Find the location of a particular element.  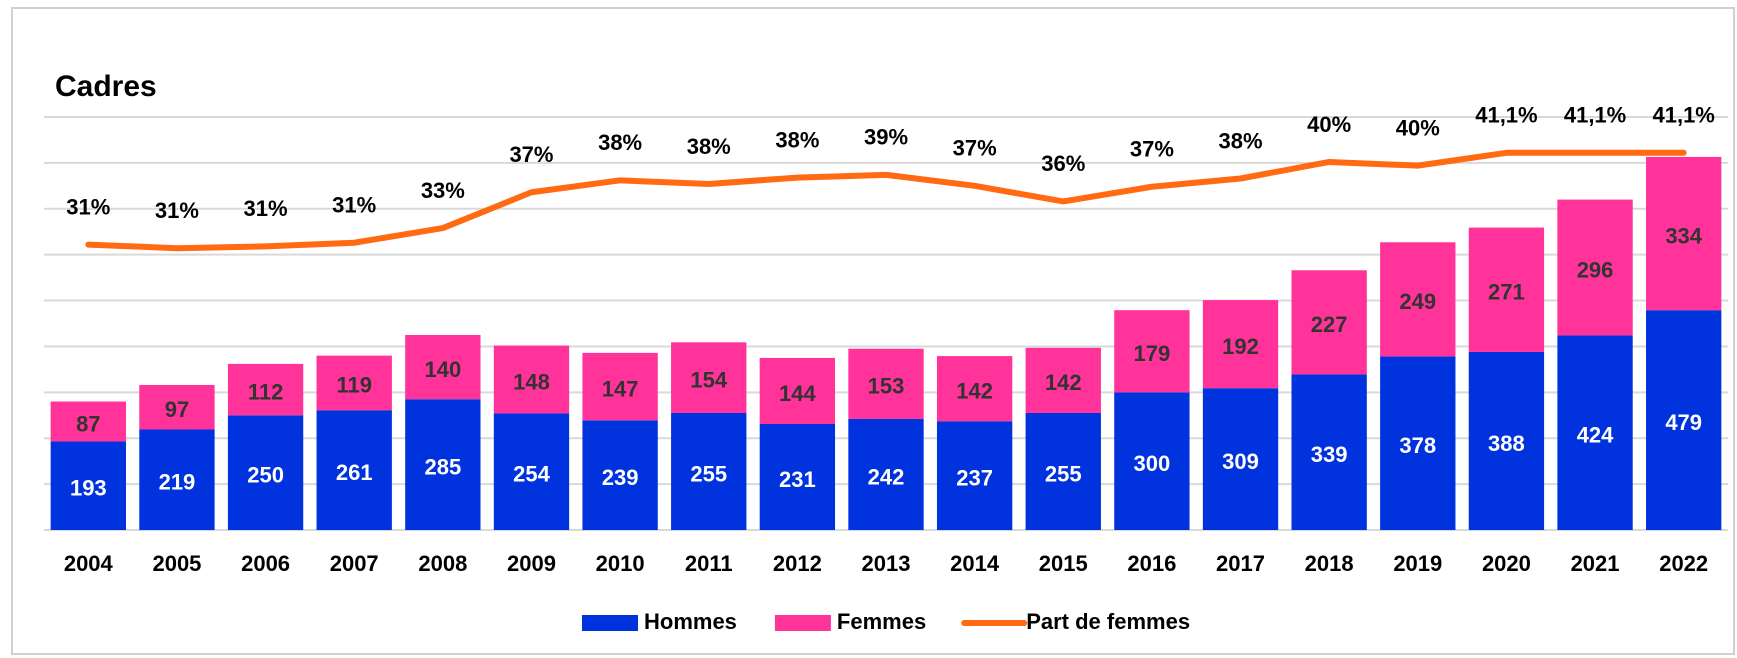

x-tick-label: 2014 is located at coordinates (975, 563).